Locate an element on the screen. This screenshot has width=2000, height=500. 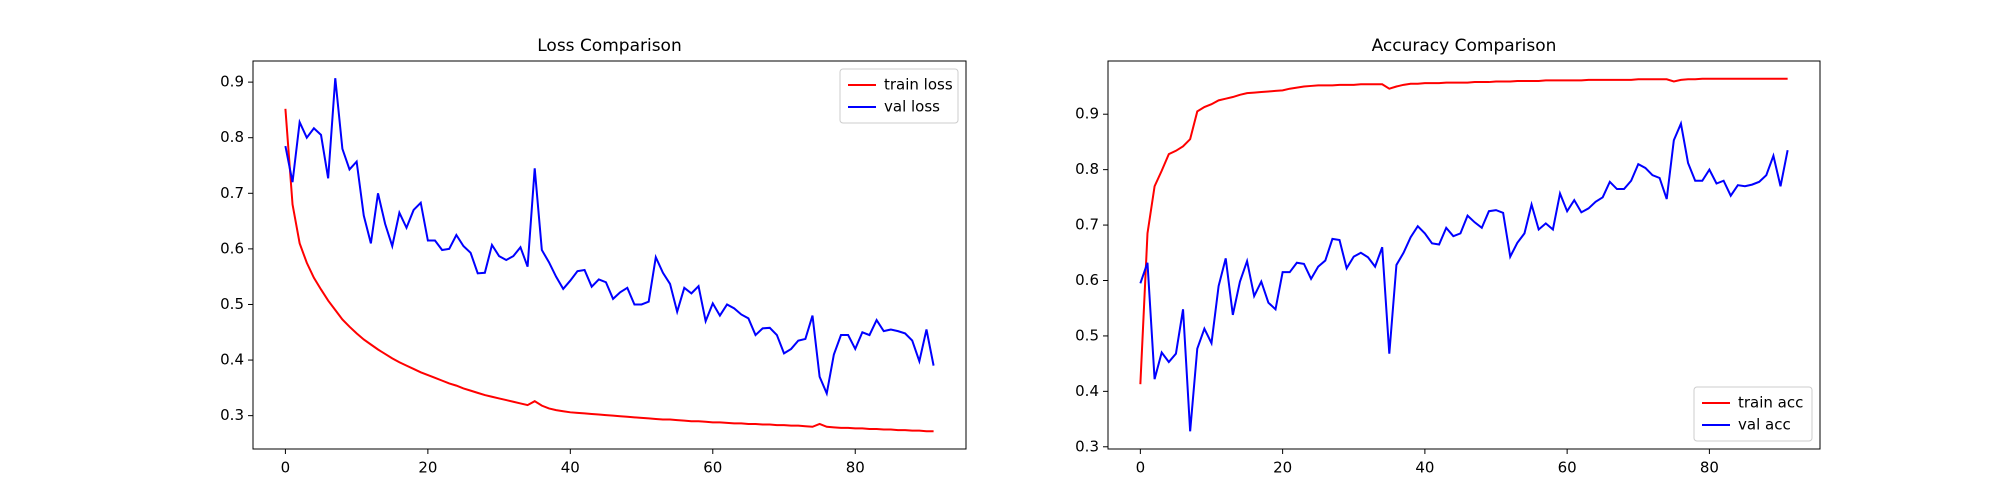
chart-title: Loss Comparison is located at coordinates (609, 46).